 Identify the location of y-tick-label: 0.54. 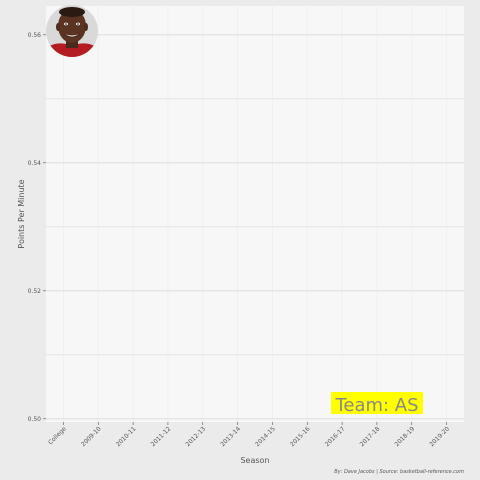
(35, 163).